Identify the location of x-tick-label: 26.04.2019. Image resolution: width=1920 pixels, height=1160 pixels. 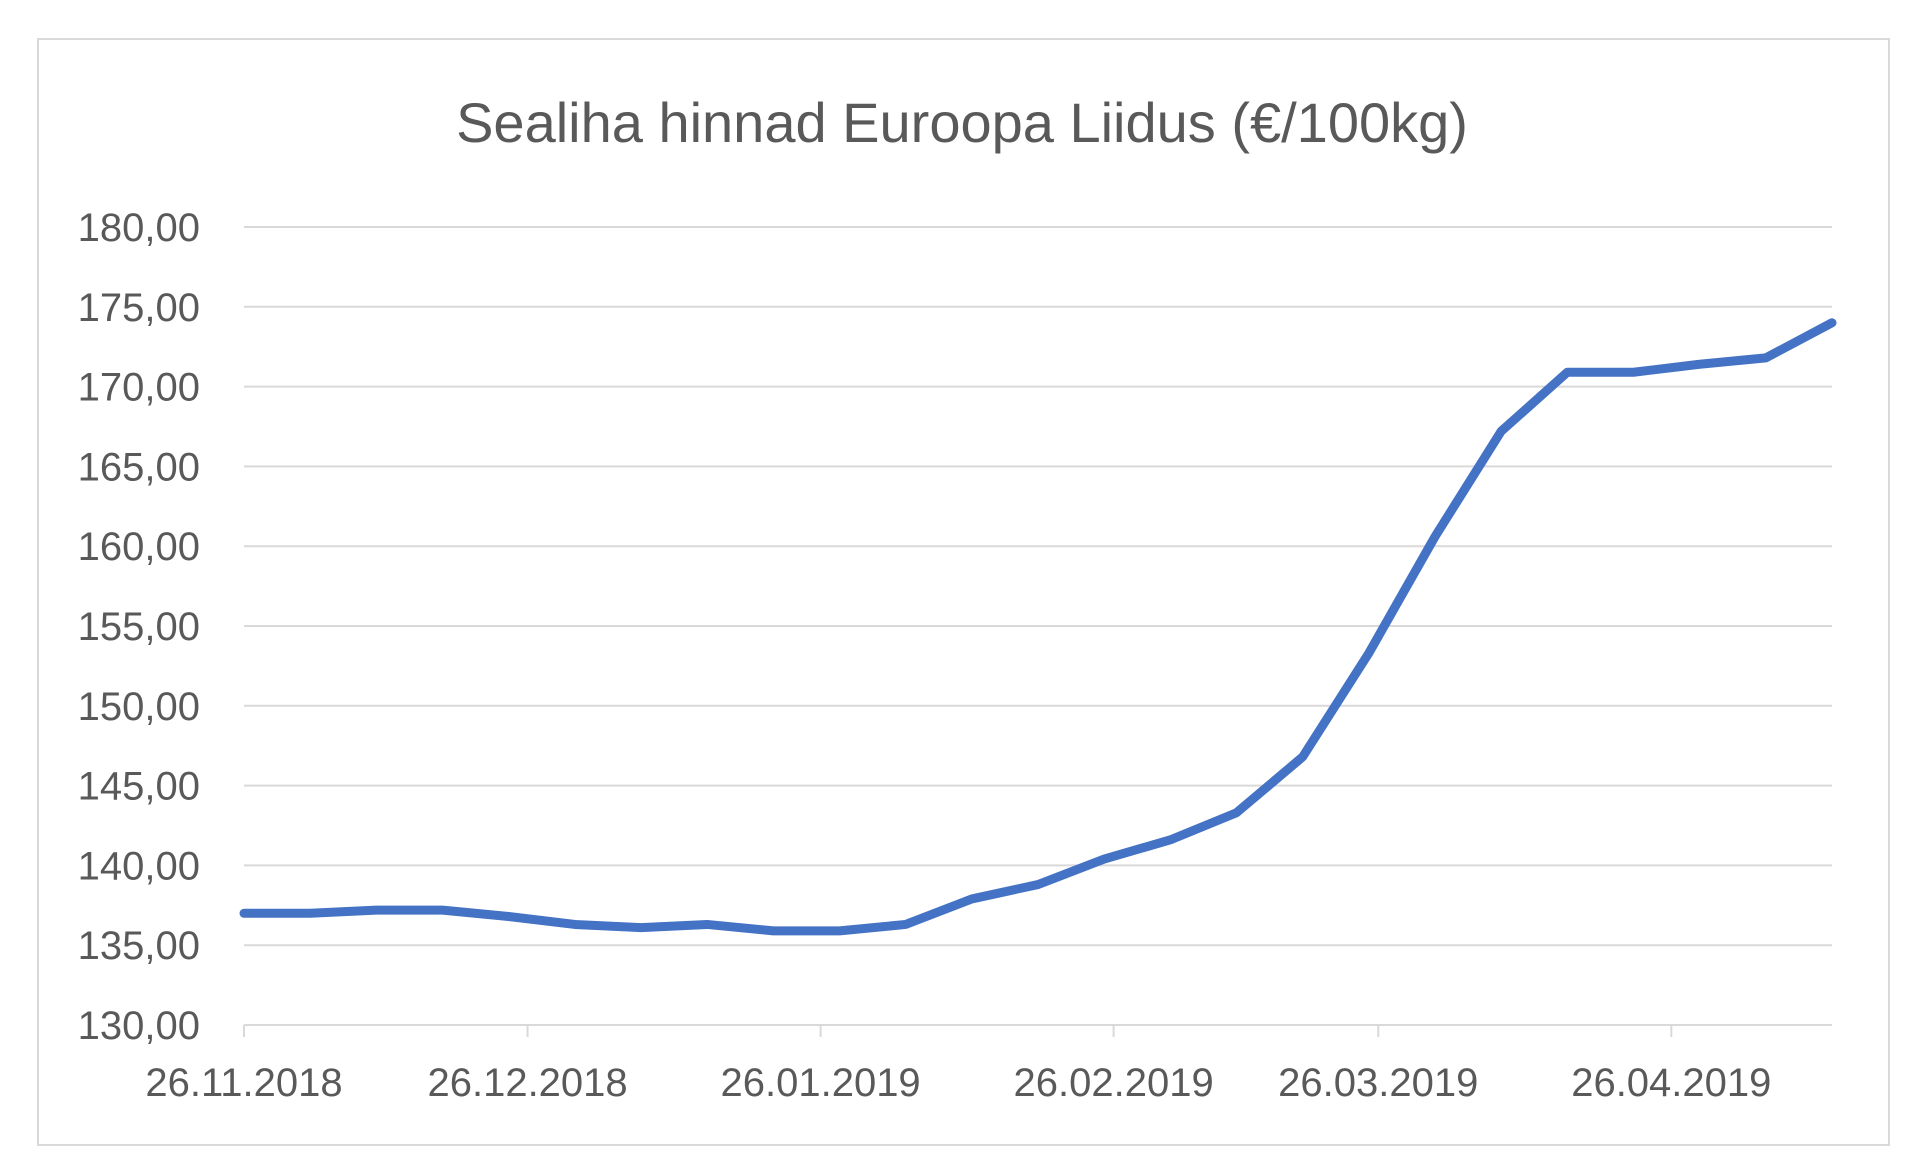
(1671, 1083).